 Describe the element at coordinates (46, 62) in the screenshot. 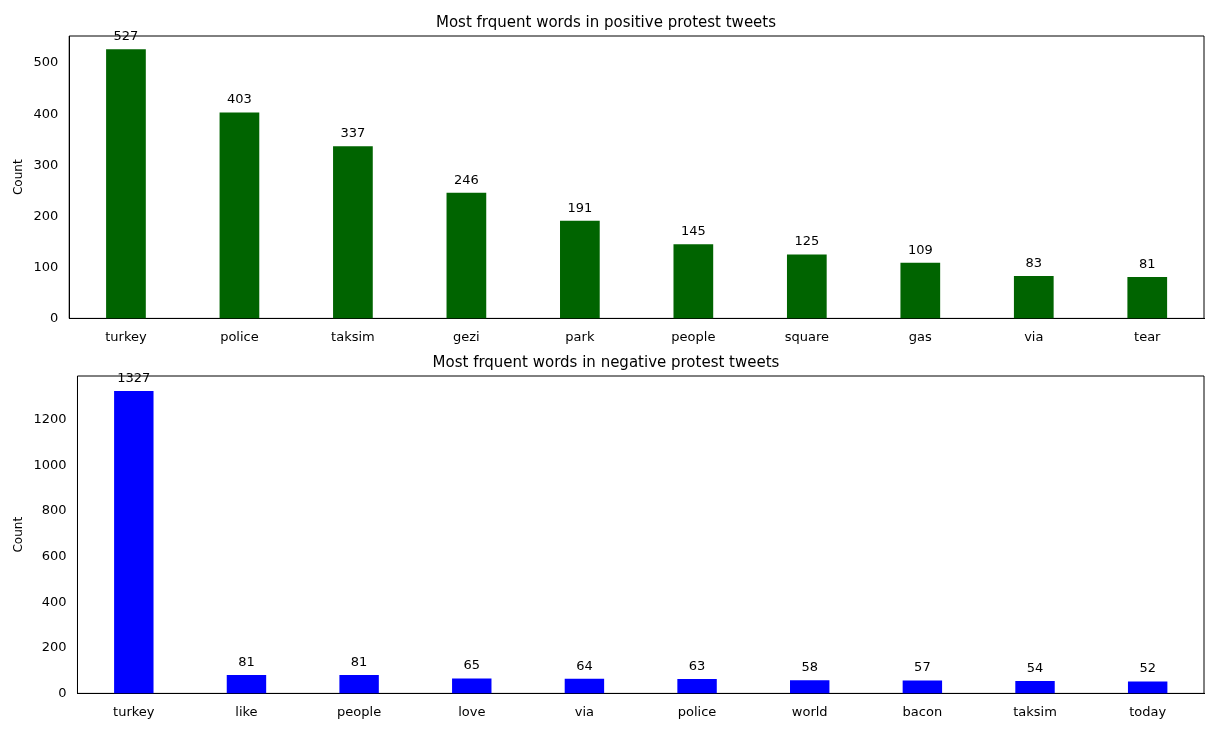

I see `y-tick-label: 500` at that location.